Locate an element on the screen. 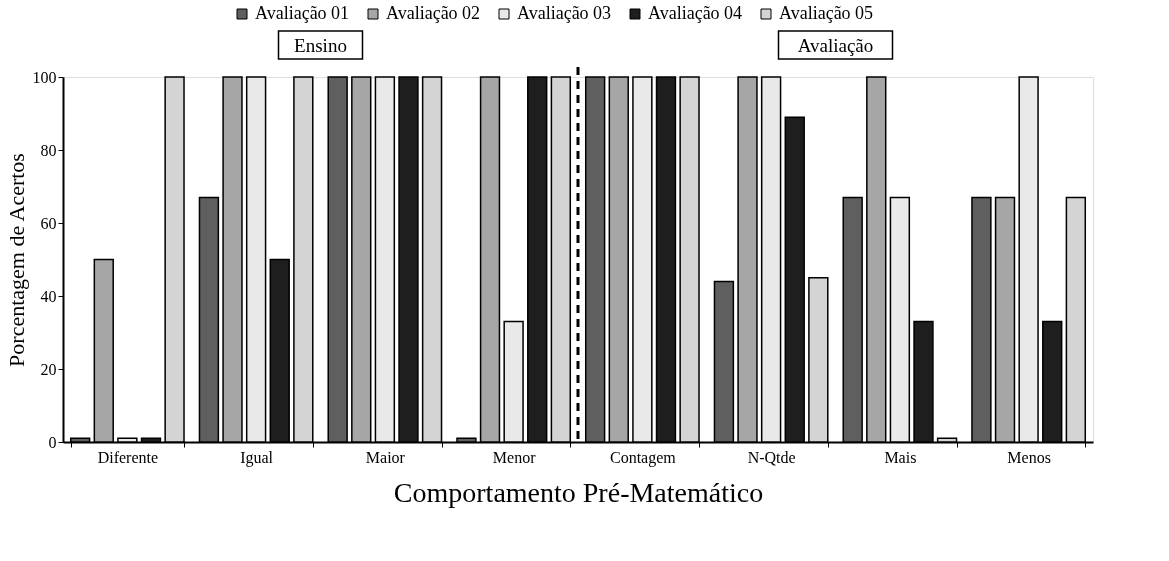  y-axis-title: Porcentagem de Acertos is located at coordinates (16, 260).